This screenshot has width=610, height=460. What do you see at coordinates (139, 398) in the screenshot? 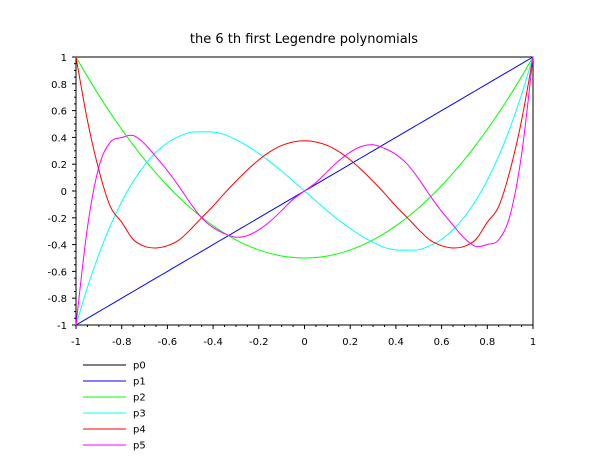
I see `legend-label-p2: p2` at bounding box center [139, 398].